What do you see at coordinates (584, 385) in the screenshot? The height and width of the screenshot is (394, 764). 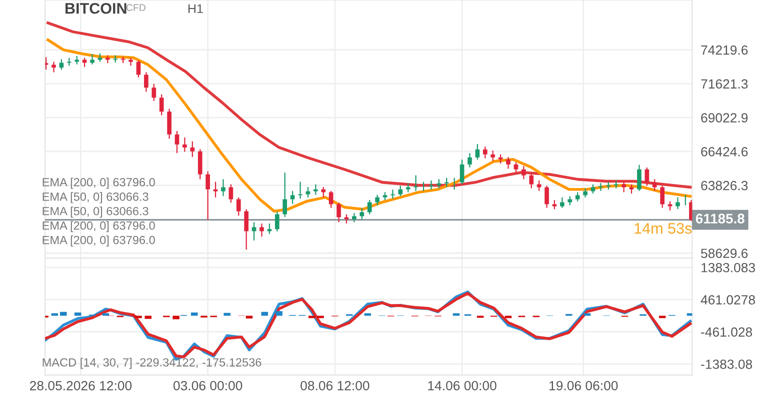 I see `x-tick-label: 19.06 06:00` at bounding box center [584, 385].